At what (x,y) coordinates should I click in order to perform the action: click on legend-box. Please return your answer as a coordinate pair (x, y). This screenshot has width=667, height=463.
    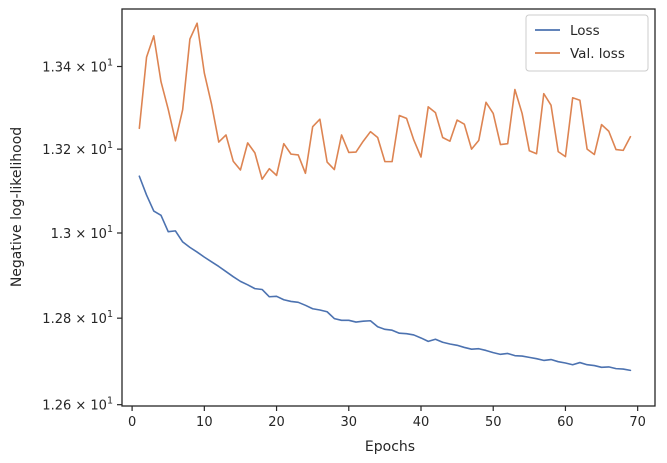
    Looking at the image, I should click on (587, 43).